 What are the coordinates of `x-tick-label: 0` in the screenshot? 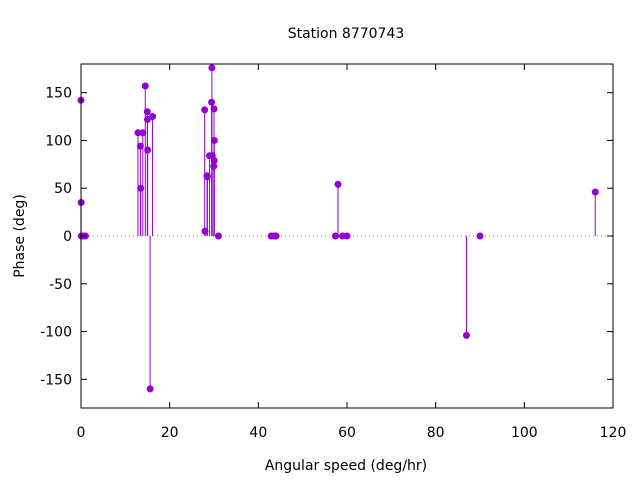 It's located at (81, 433).